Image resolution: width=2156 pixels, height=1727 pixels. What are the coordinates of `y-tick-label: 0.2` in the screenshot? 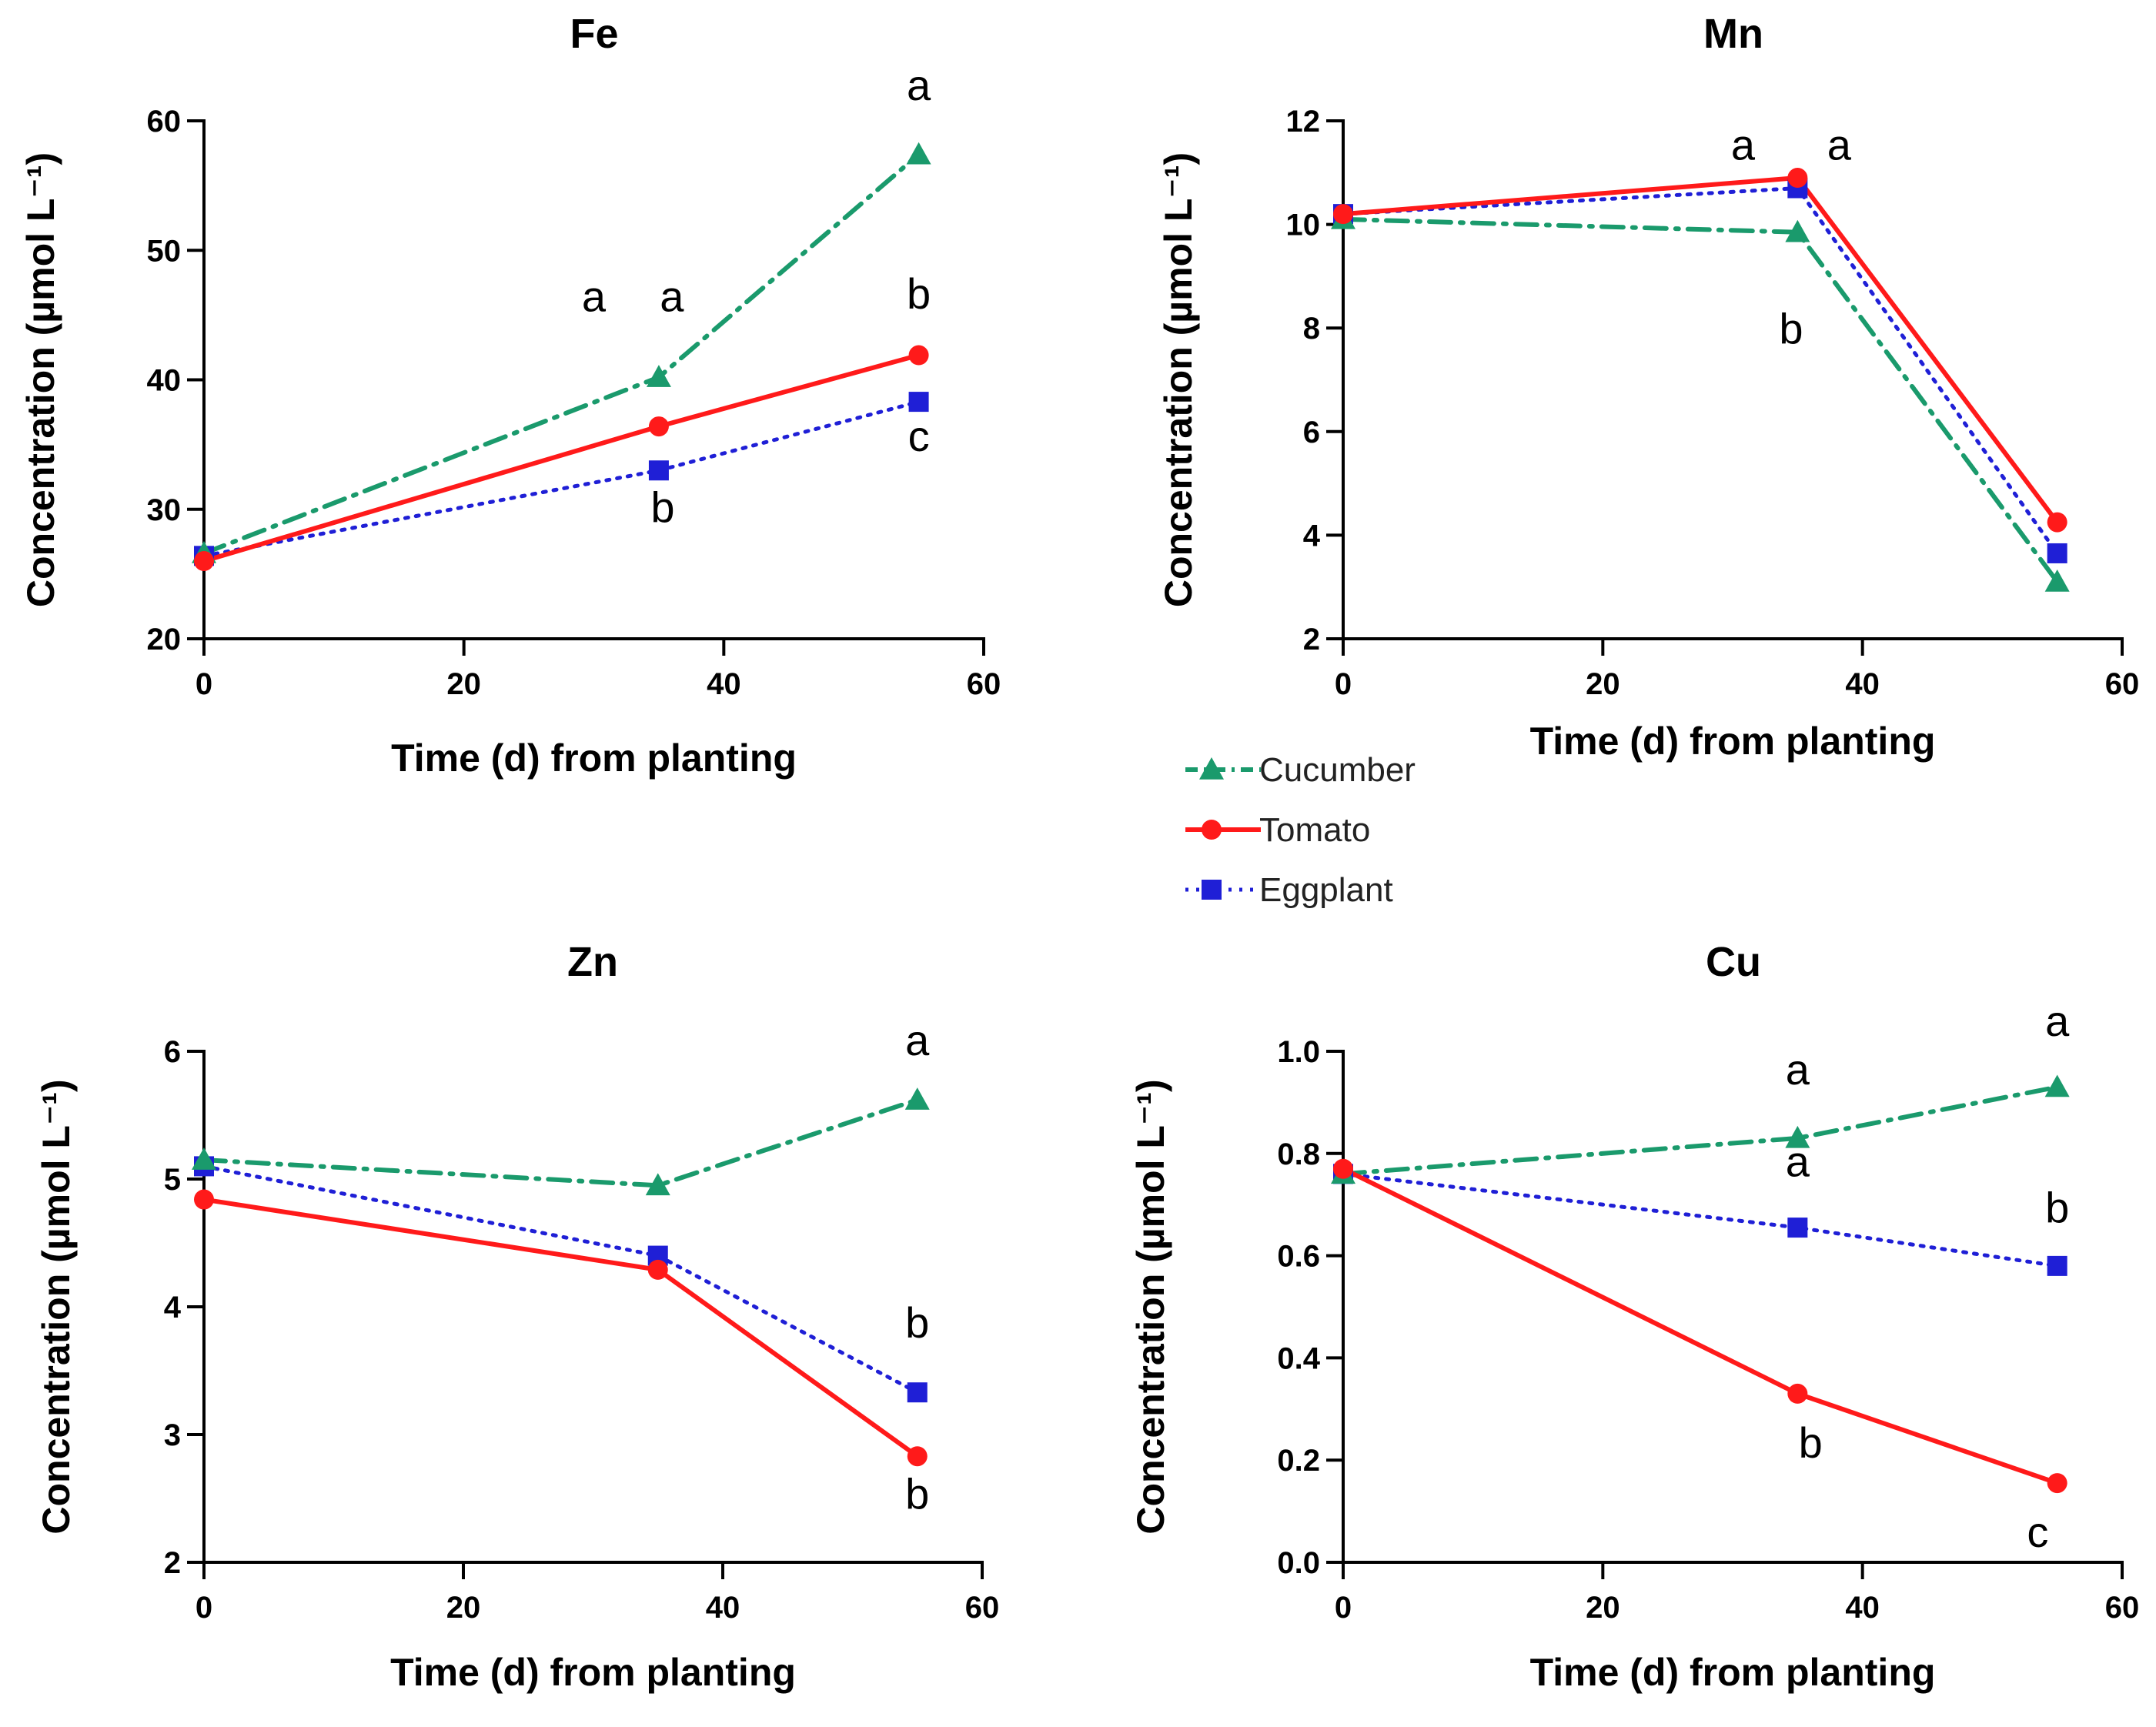 It's located at (1299, 1461).